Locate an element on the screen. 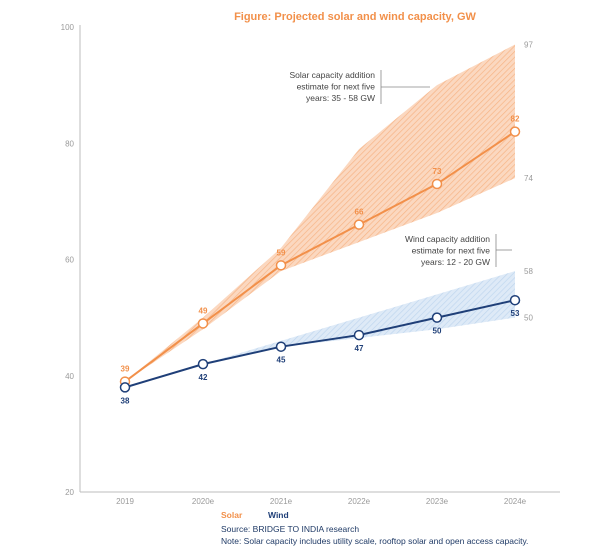 The width and height of the screenshot is (600, 553). solar-data-label: 39 is located at coordinates (125, 369).